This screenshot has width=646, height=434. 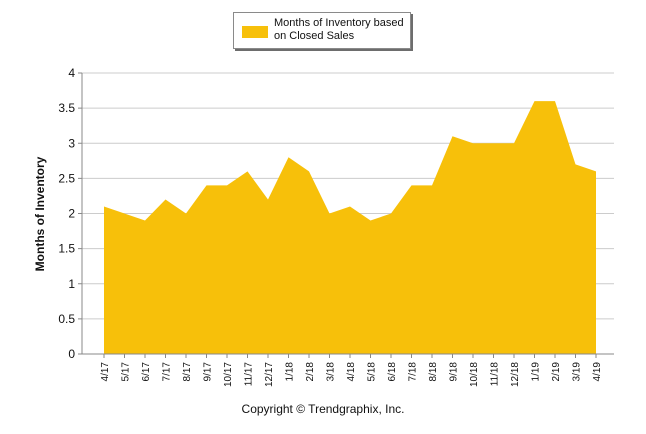 I want to click on x-tick-label: 2/18, so click(x=310, y=372).